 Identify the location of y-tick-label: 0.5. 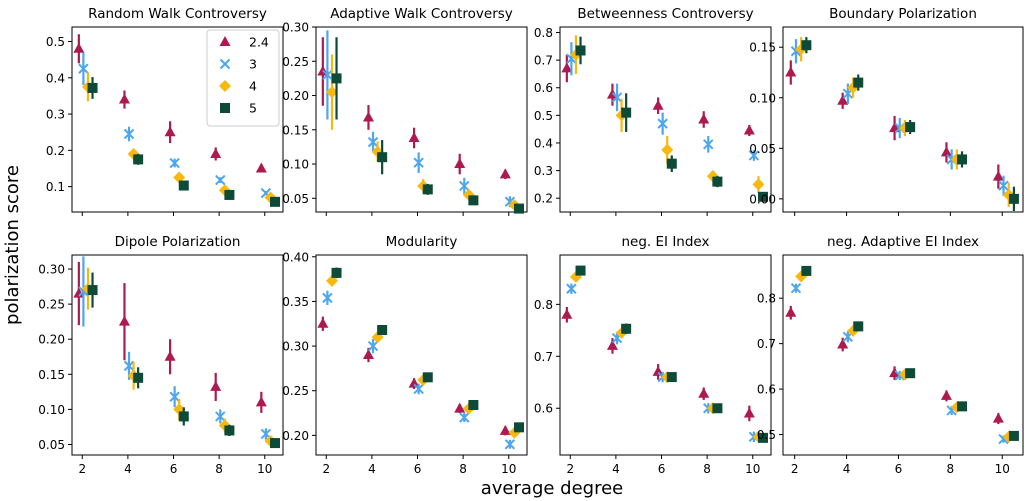
(55, 42).